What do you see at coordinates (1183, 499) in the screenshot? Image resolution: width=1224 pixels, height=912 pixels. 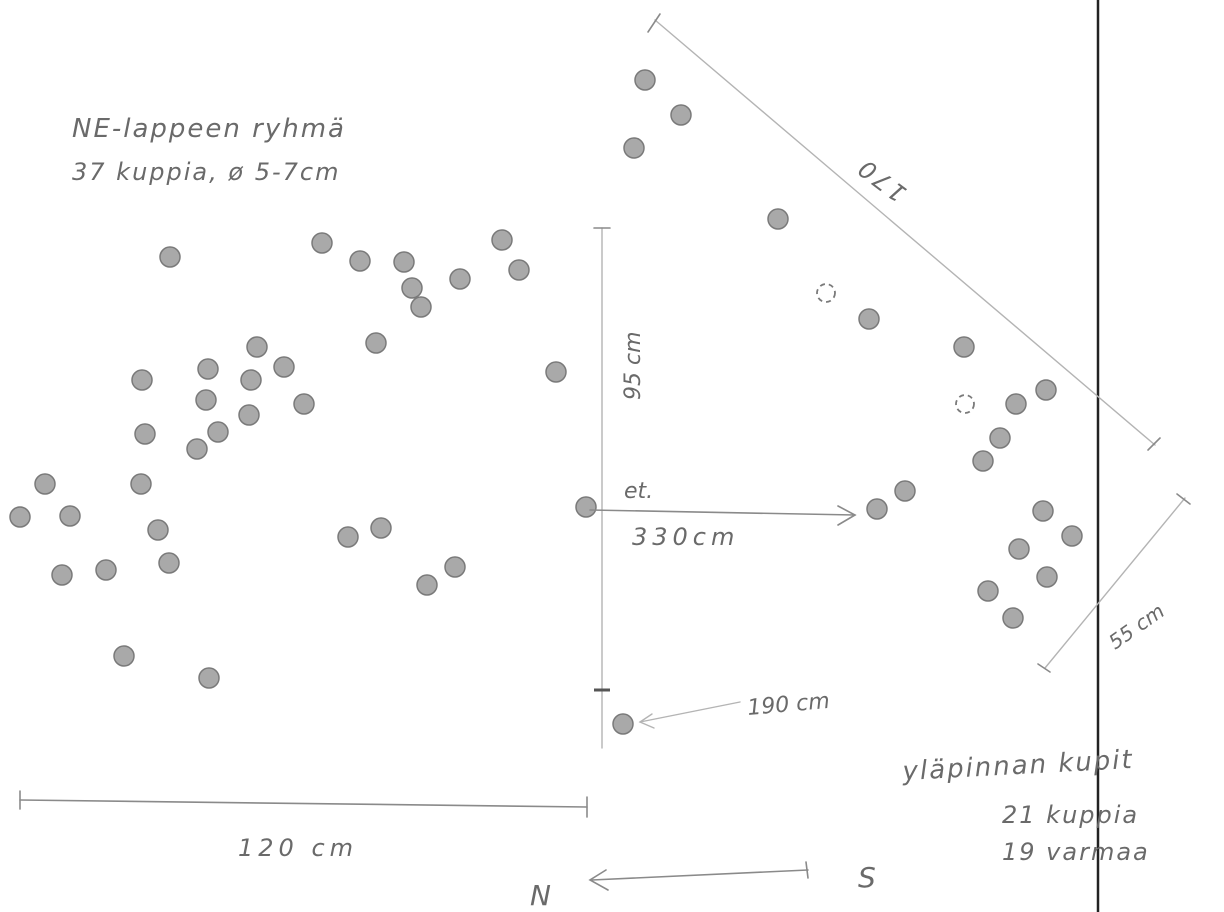 I see `dimension-tick-55-top` at bounding box center [1183, 499].